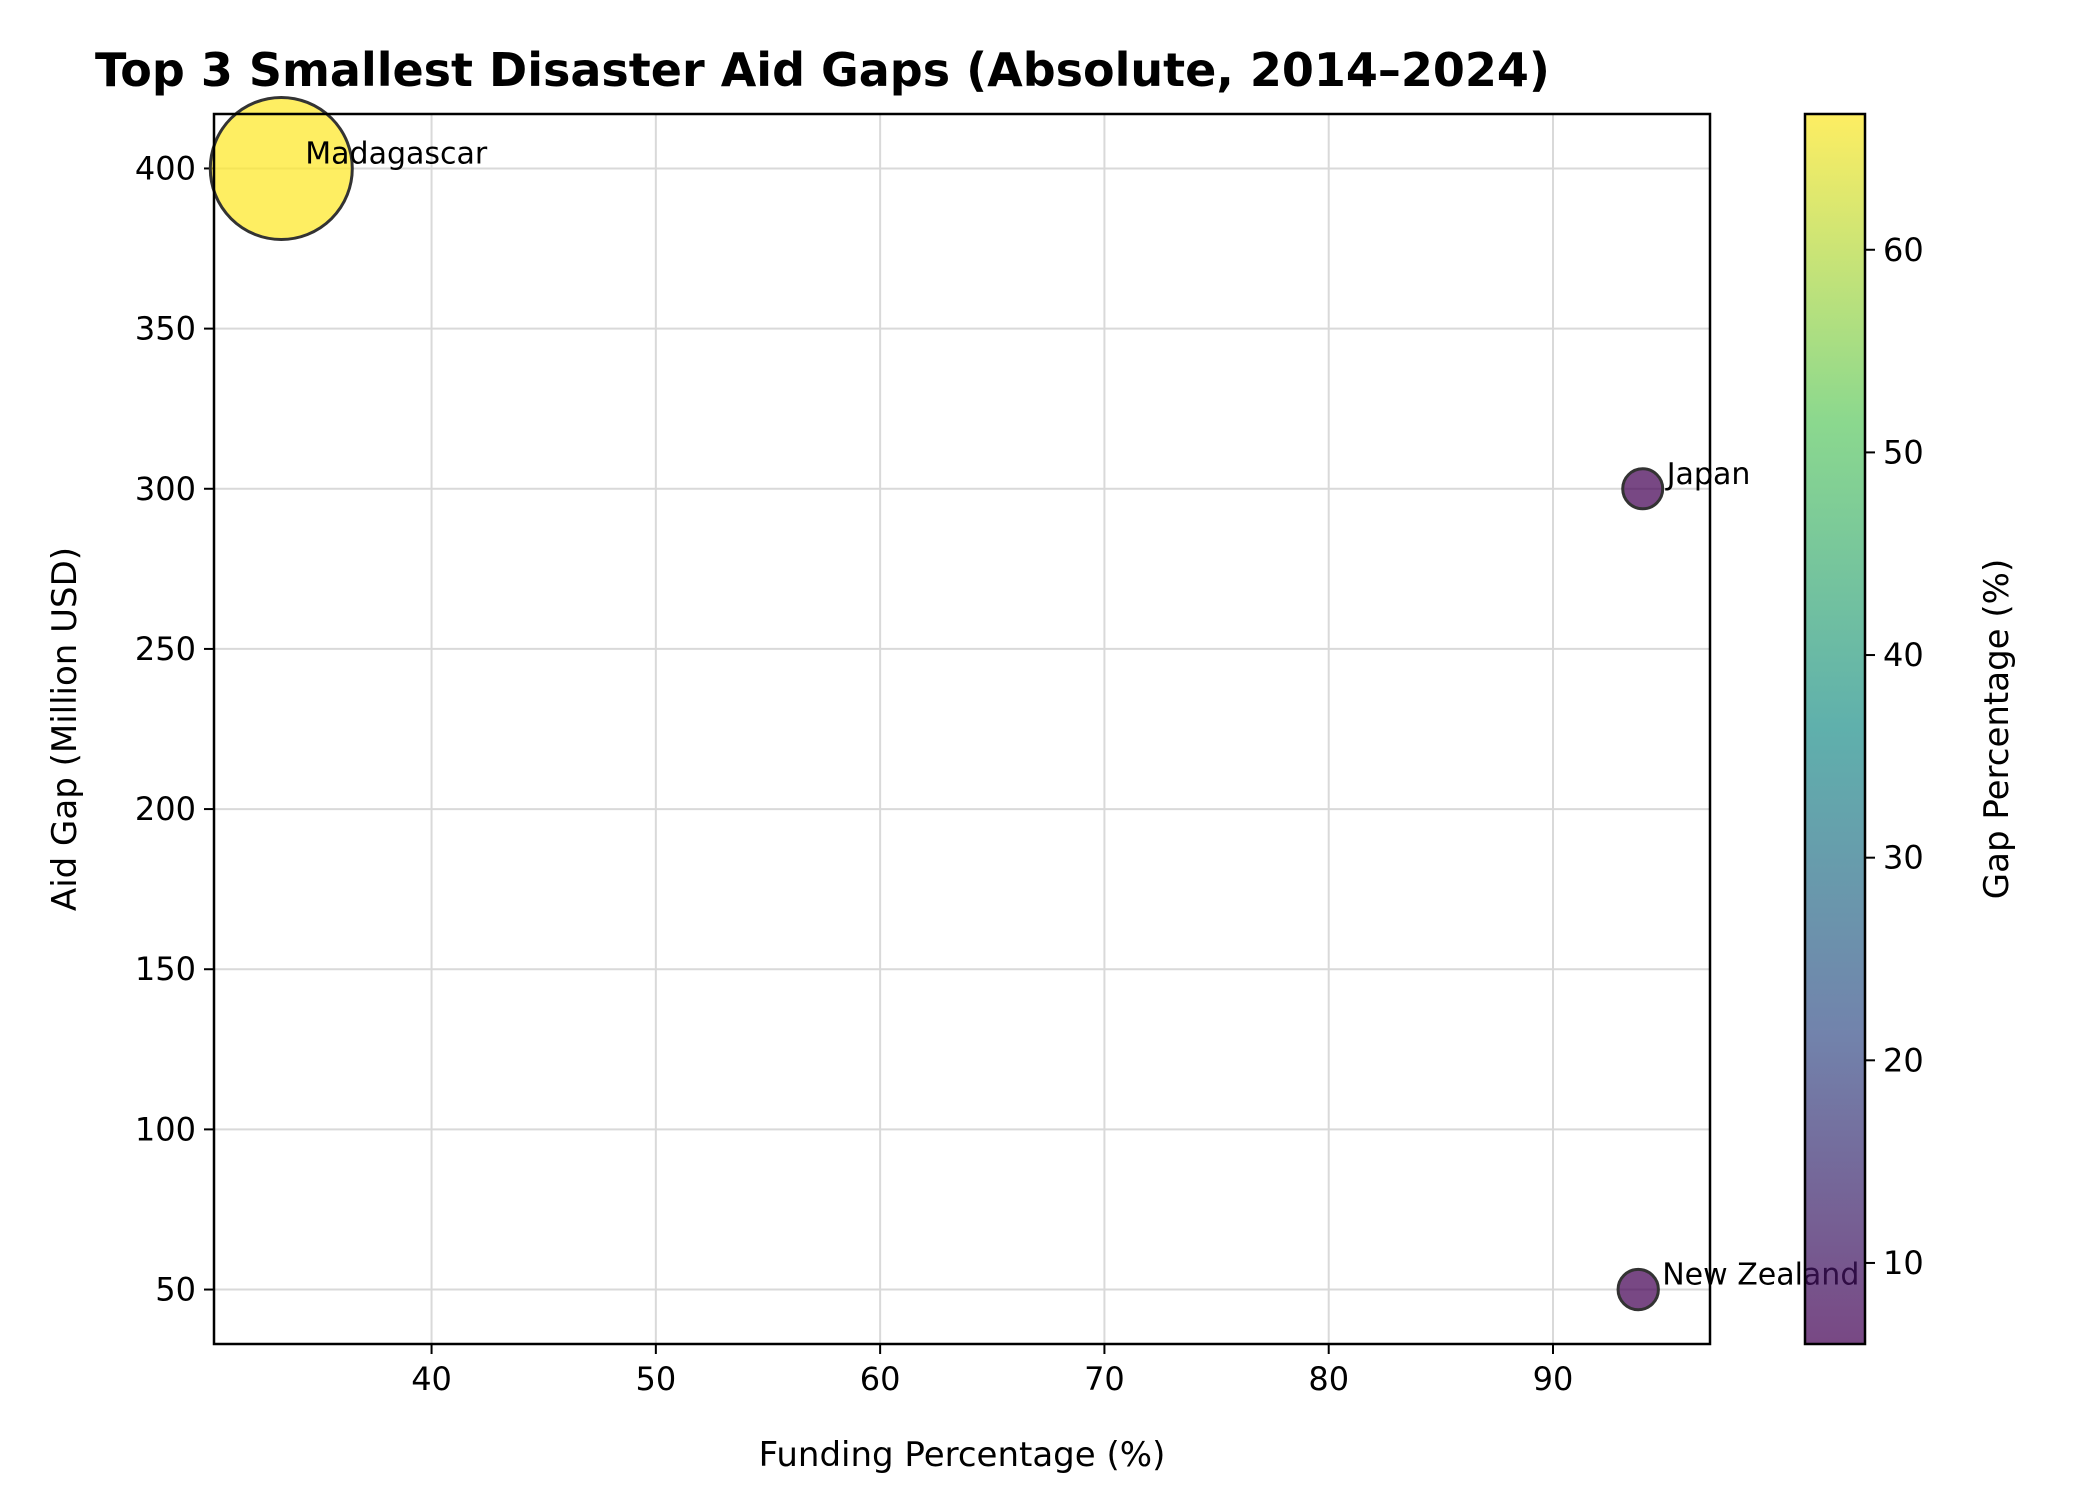 Image resolution: width=2100 pixels, height=1500 pixels. What do you see at coordinates (165, 168) in the screenshot?
I see `y-tick-label: 400` at bounding box center [165, 168].